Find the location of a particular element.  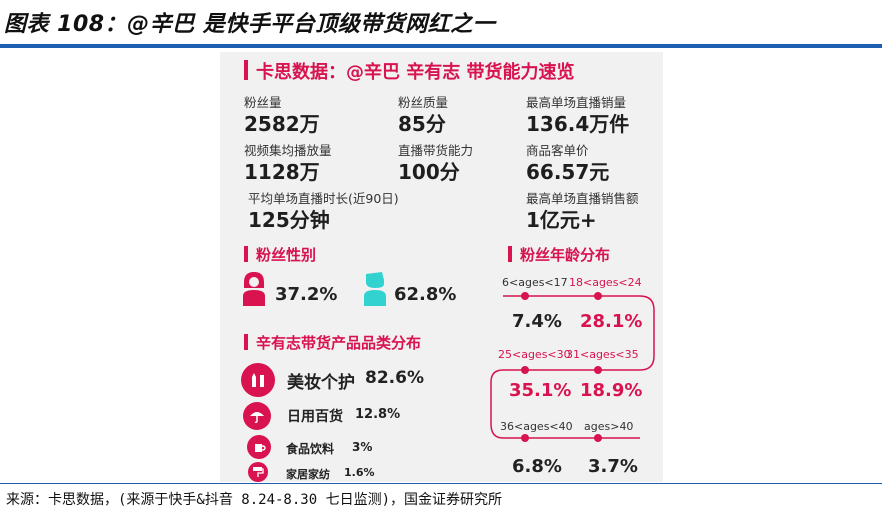

umbrella-icon is located at coordinates (257, 416).